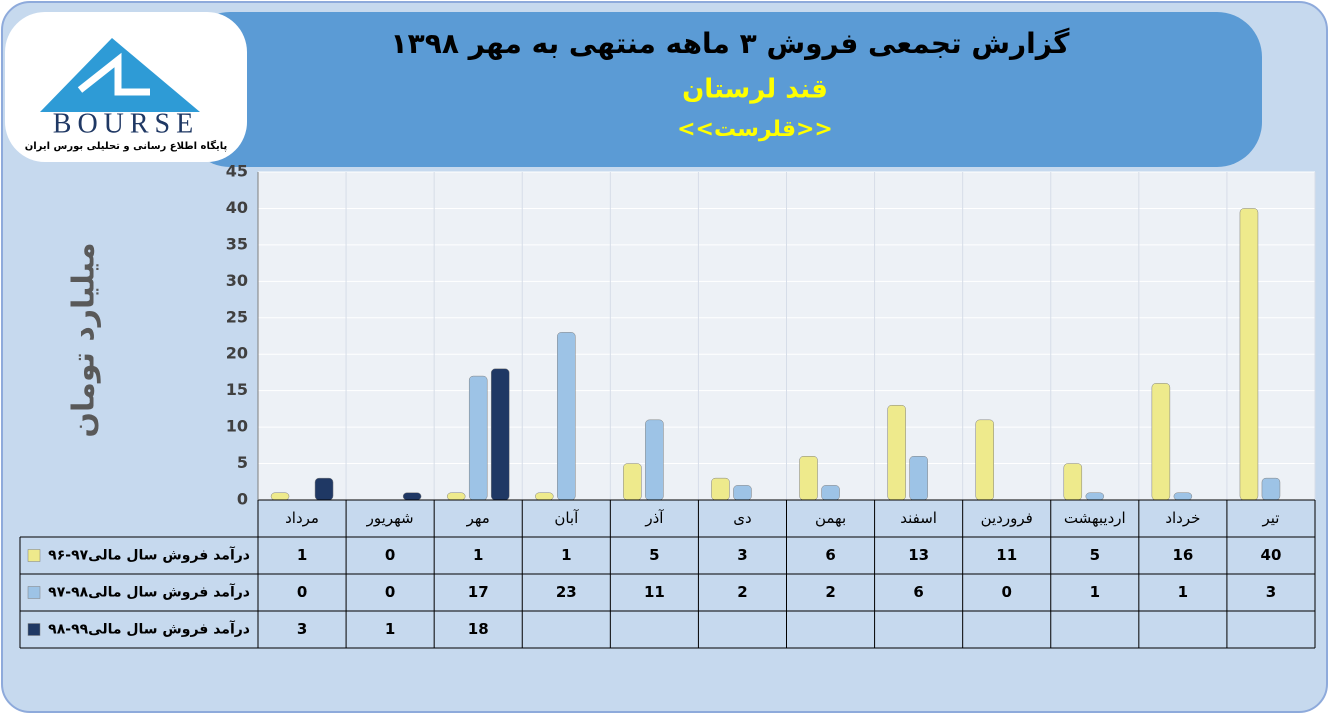  I want to click on logo-caption: پایگاه اطلاع رسانی و تحلیلی بورس ایران, so click(126, 145).